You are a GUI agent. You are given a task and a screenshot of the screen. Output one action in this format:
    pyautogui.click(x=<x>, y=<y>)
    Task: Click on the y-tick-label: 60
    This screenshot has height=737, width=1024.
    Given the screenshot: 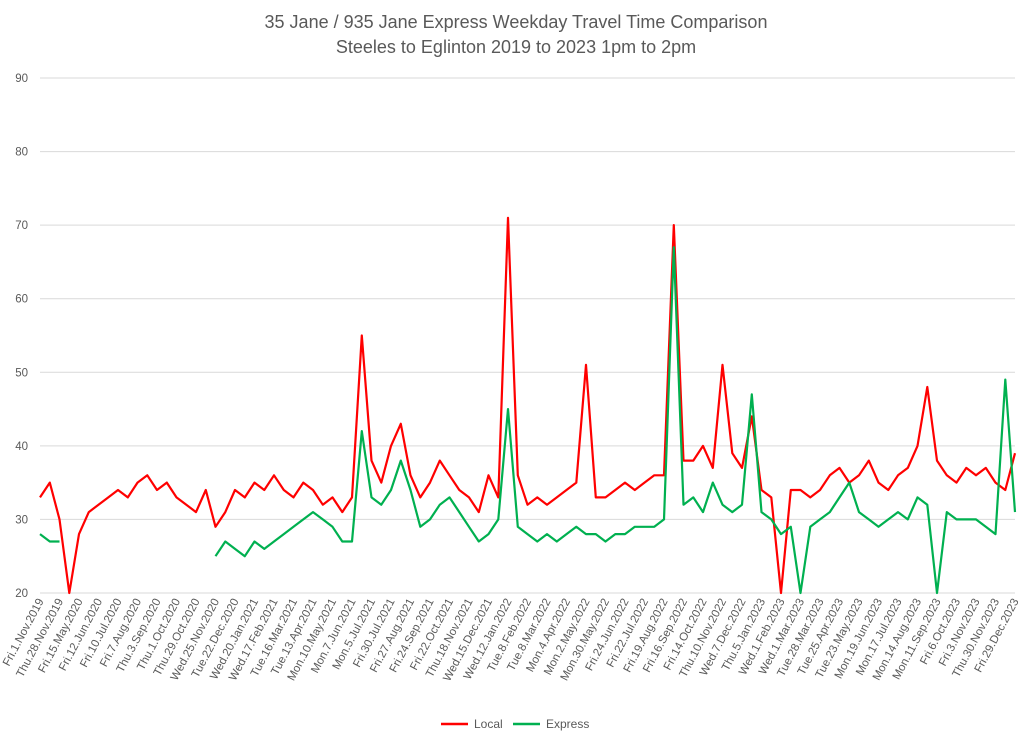 What is the action you would take?
    pyautogui.click(x=21, y=300)
    